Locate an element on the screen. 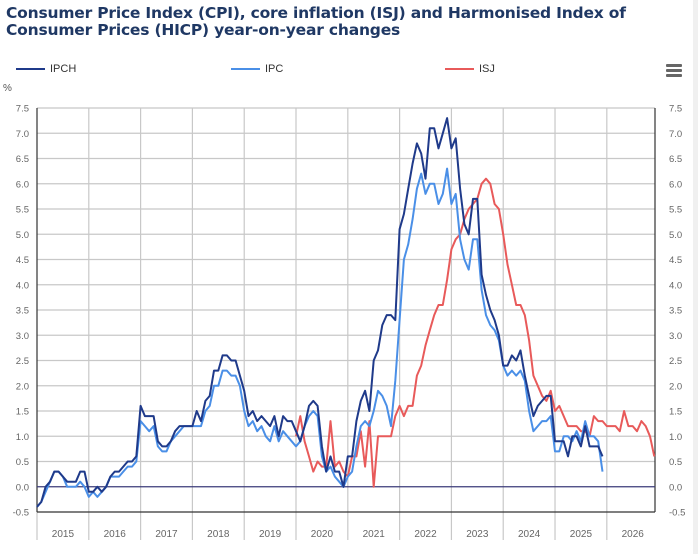  y-tick-label-right: 3.5 is located at coordinates (675, 311).